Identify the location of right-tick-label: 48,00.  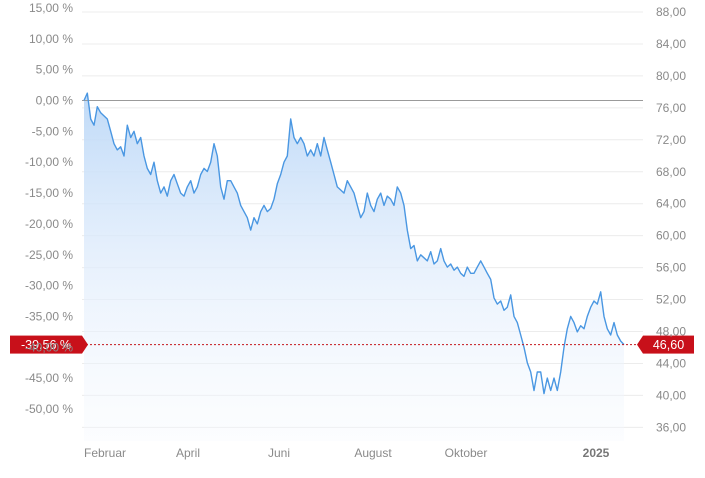
(671, 332).